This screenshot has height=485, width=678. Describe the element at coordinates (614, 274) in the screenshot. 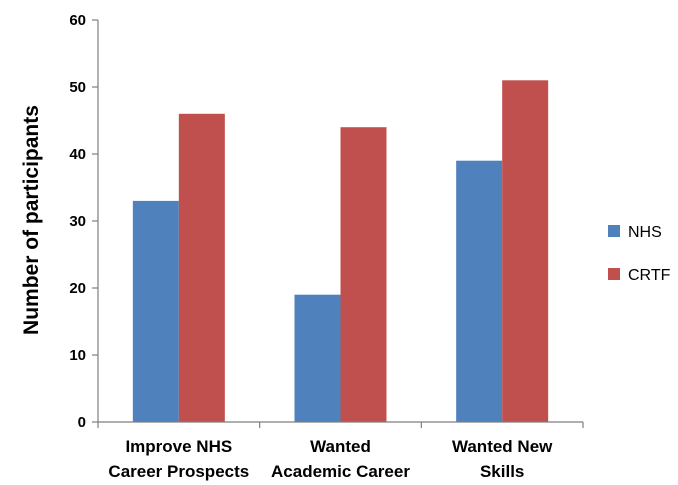

I see `legend-swatch-crtf` at that location.